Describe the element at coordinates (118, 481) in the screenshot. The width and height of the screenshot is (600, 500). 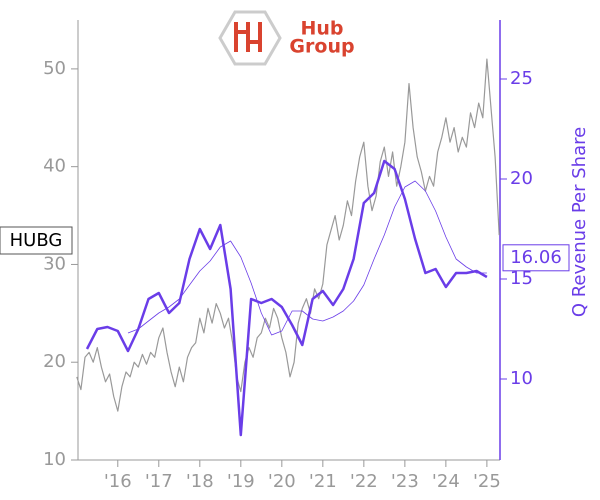
I see `x-tick-label: '16` at that location.